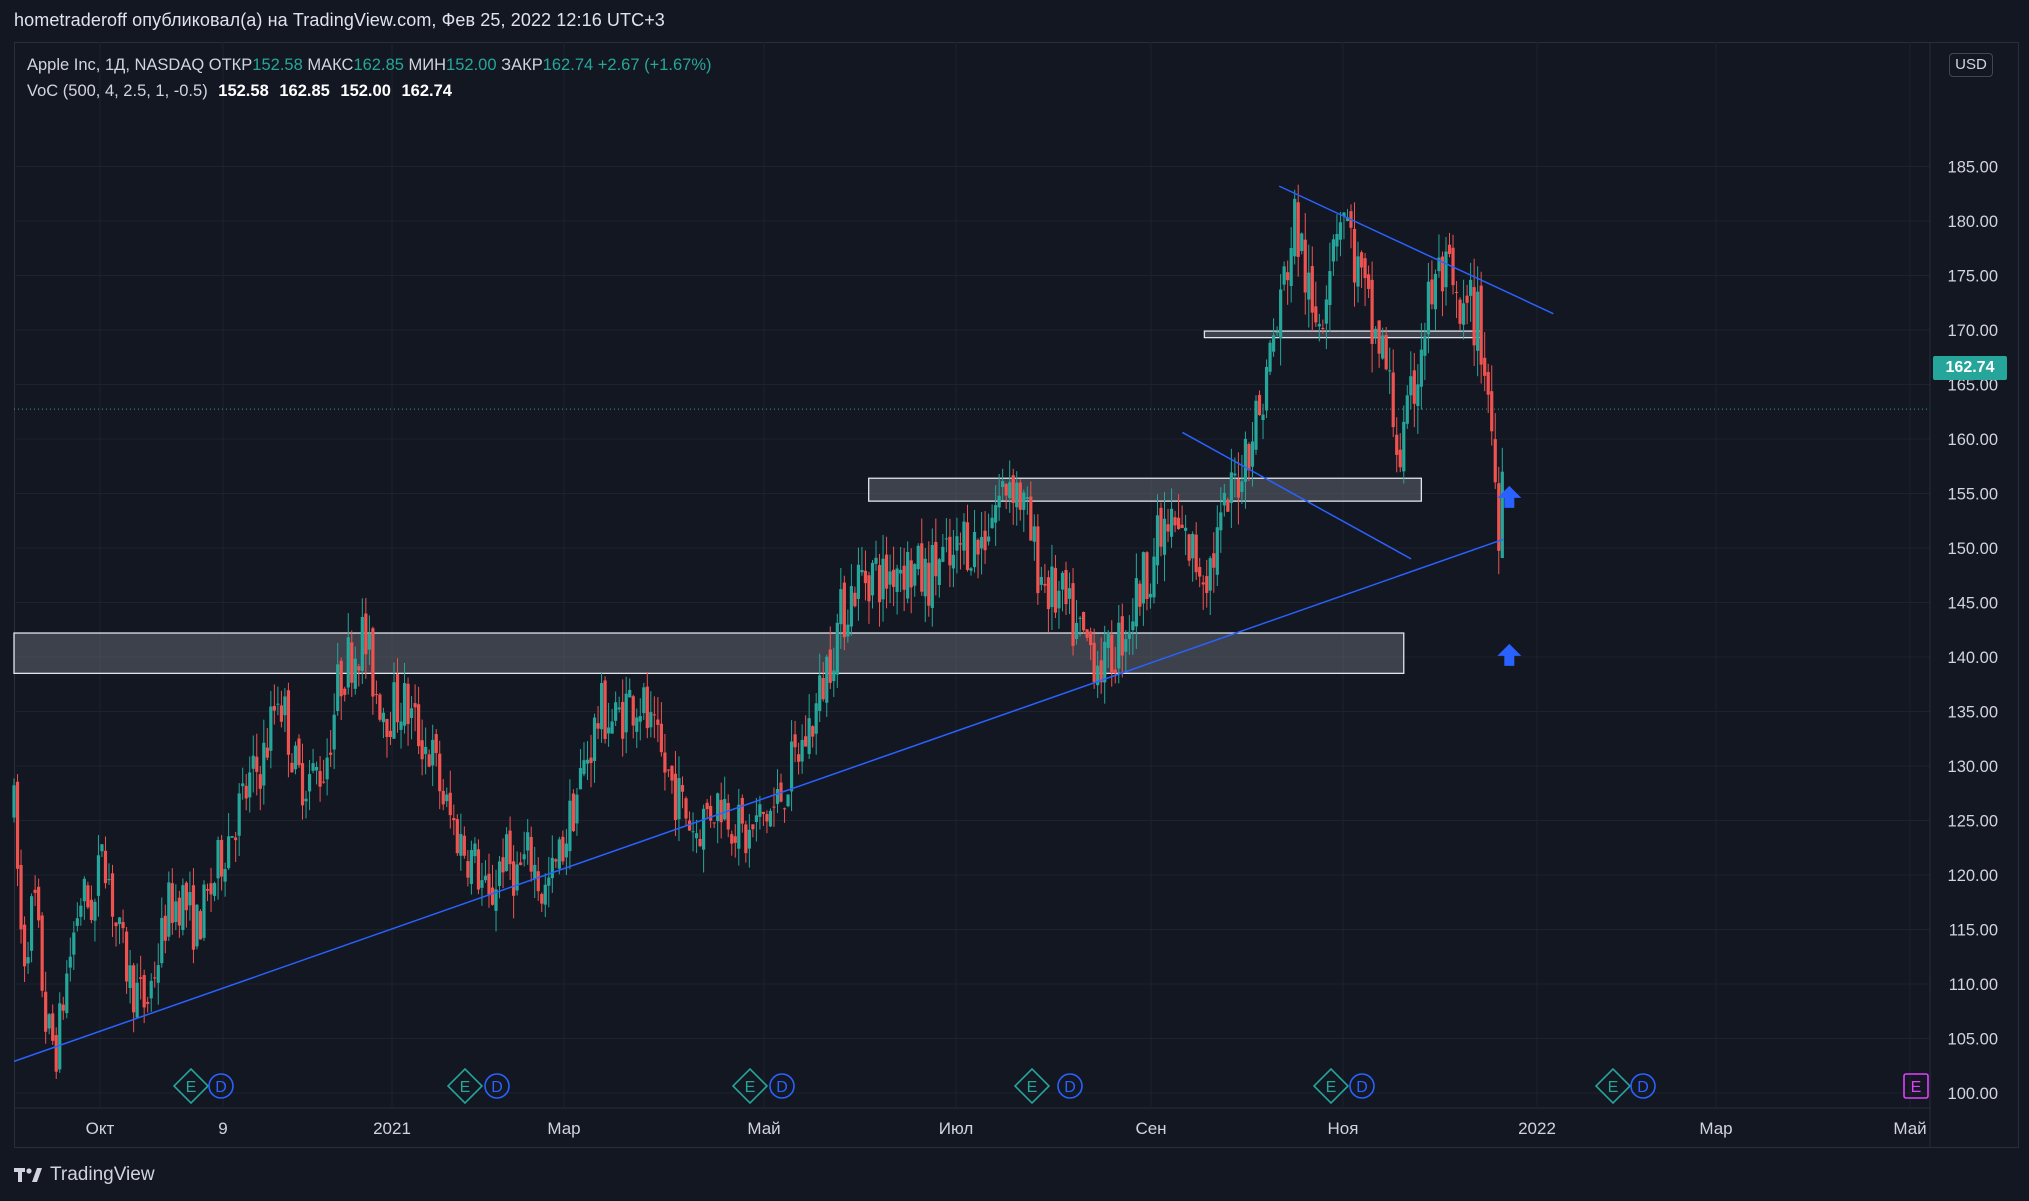 This screenshot has height=1201, width=2029. Describe the element at coordinates (330, 65) in the screenshot. I see `high-label: МАКС` at that location.